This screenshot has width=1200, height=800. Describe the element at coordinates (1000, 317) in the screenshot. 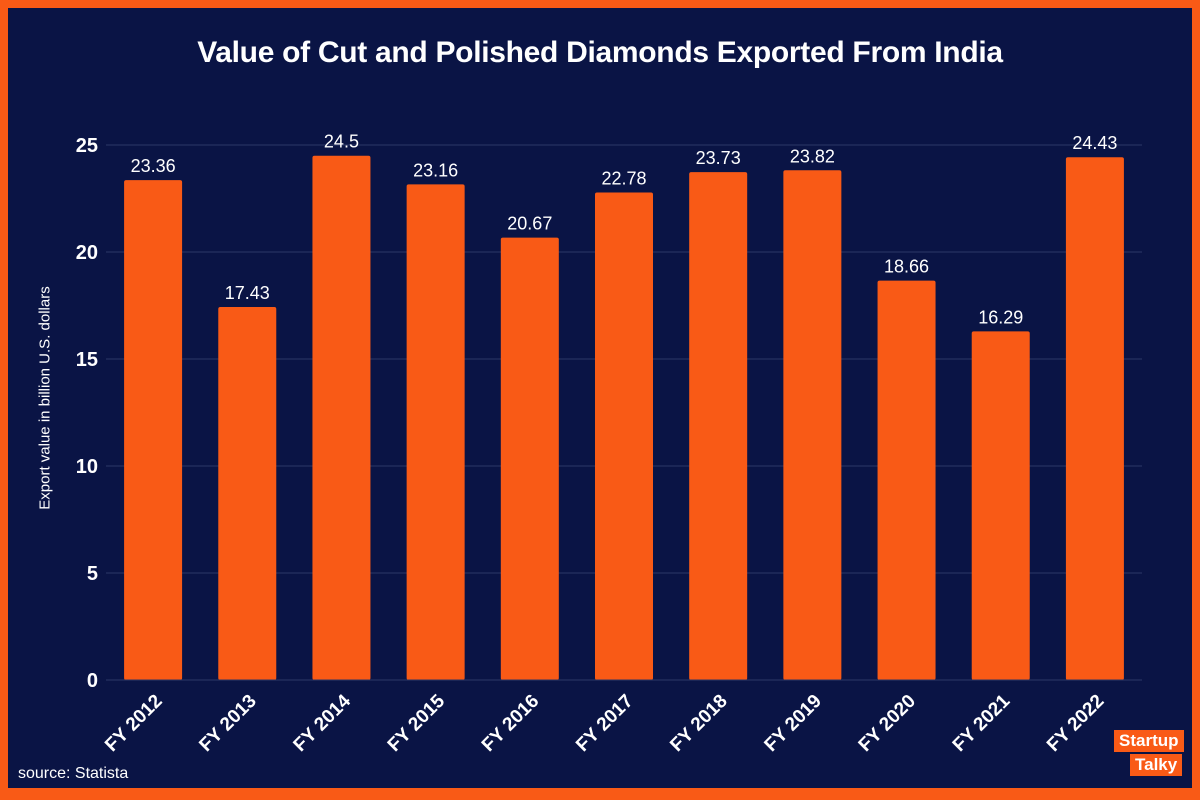

I see `data-label: 16.29` at that location.